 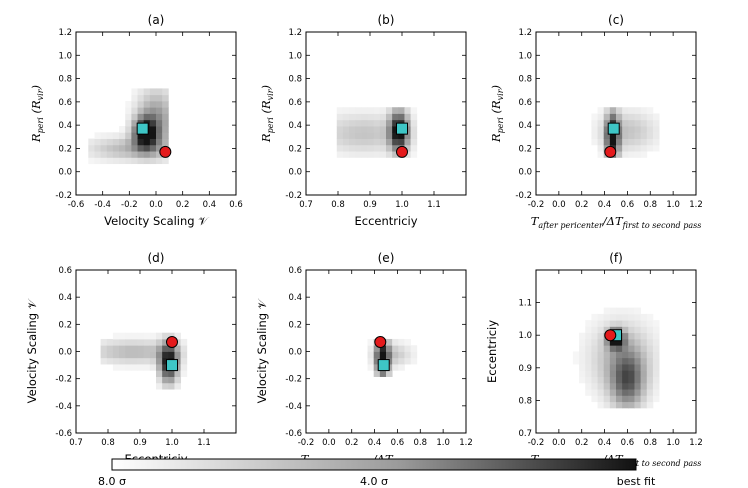 I want to click on y-tick-label: 0.6, so click(x=525, y=103).